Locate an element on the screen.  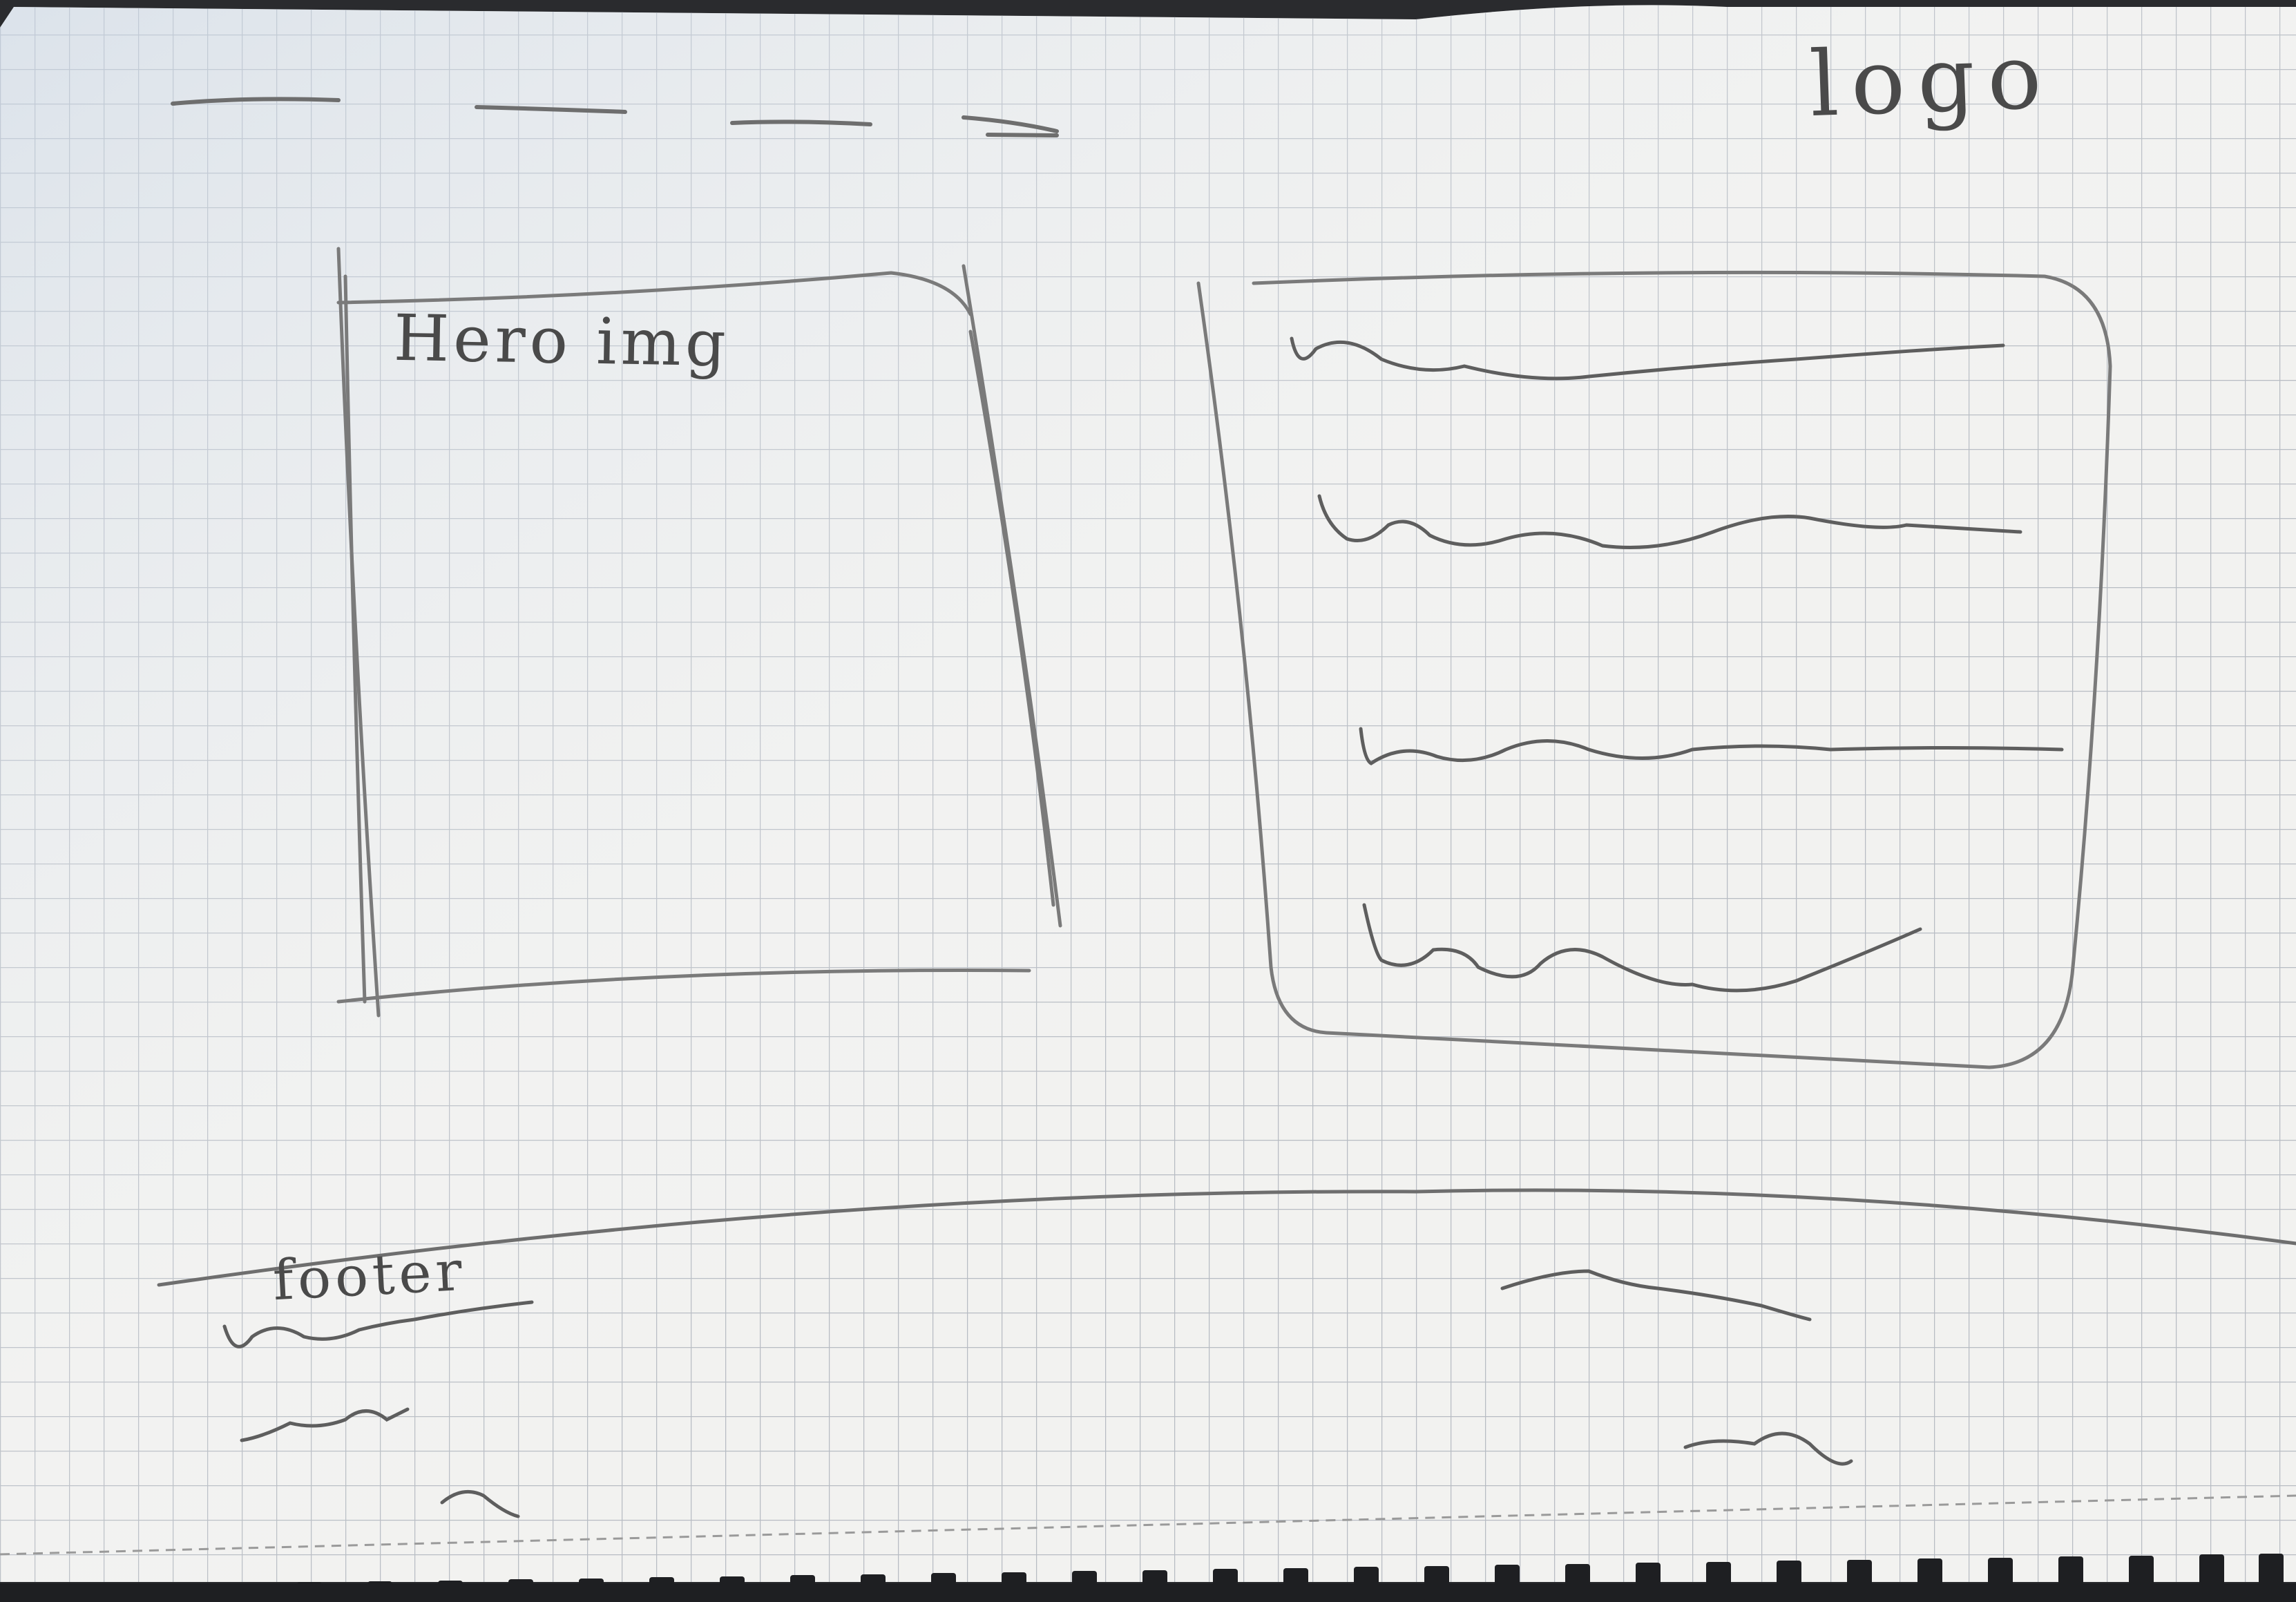
hero-image-label: Hero img is located at coordinates (562, 341).